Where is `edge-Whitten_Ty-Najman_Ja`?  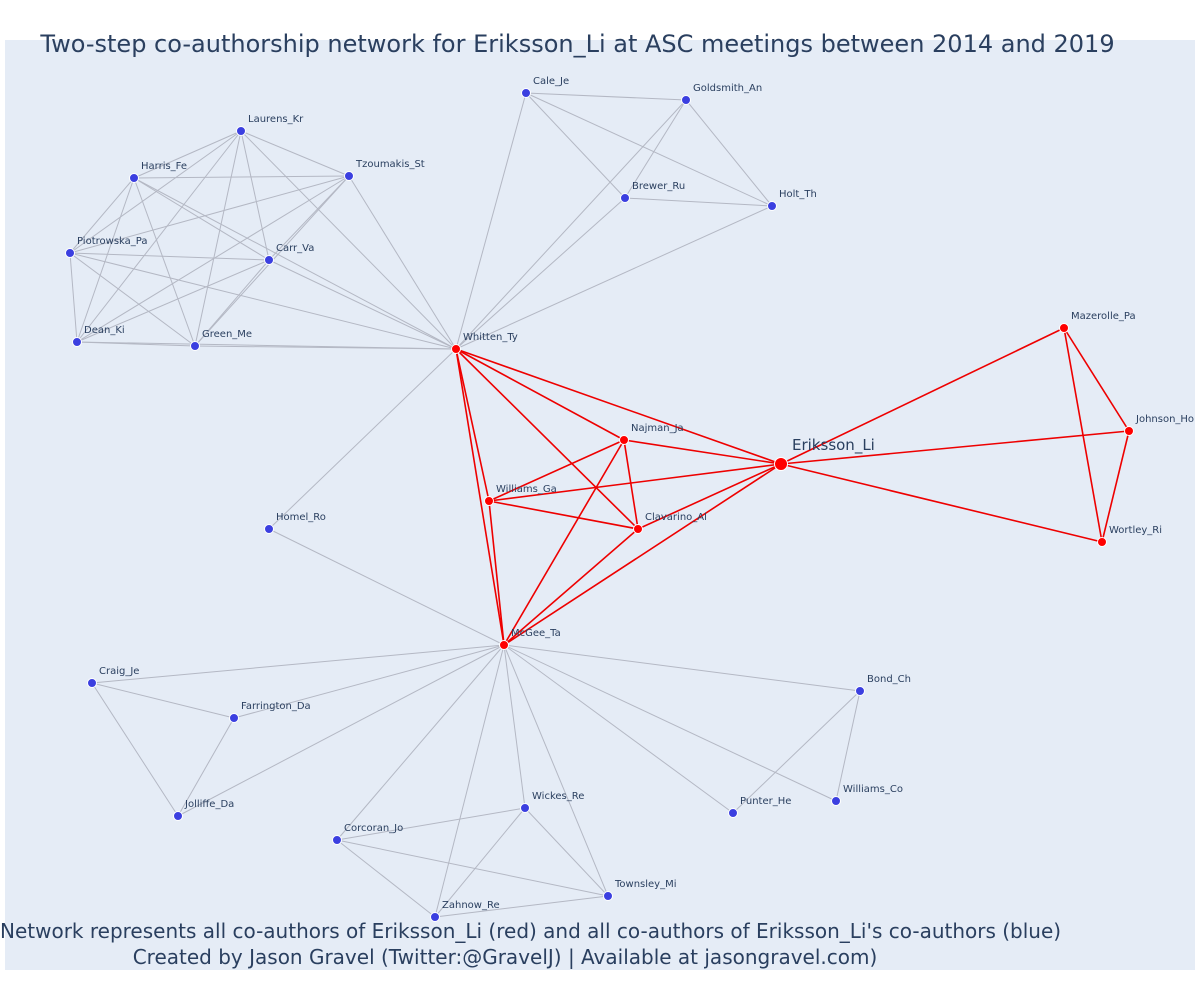 edge-Whitten_Ty-Najman_Ja is located at coordinates (540, 394).